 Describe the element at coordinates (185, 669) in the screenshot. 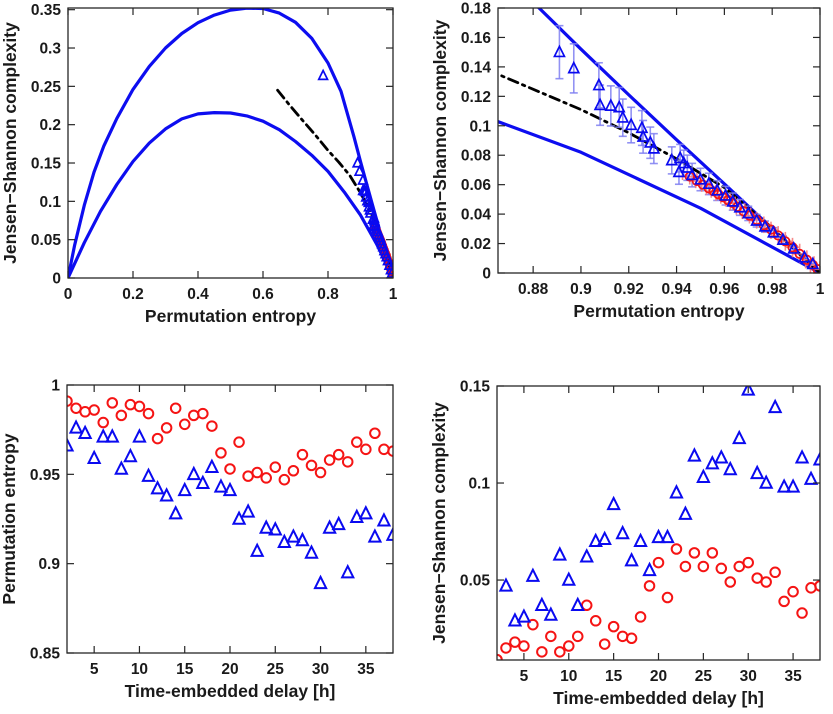

I see `x-tick-label: 15` at that location.